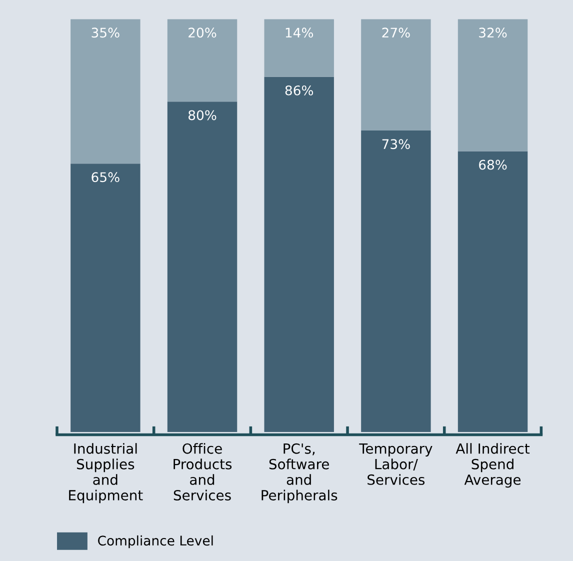  I want to click on x-tick-label: Temporary Labor/ Services, so click(395, 464).